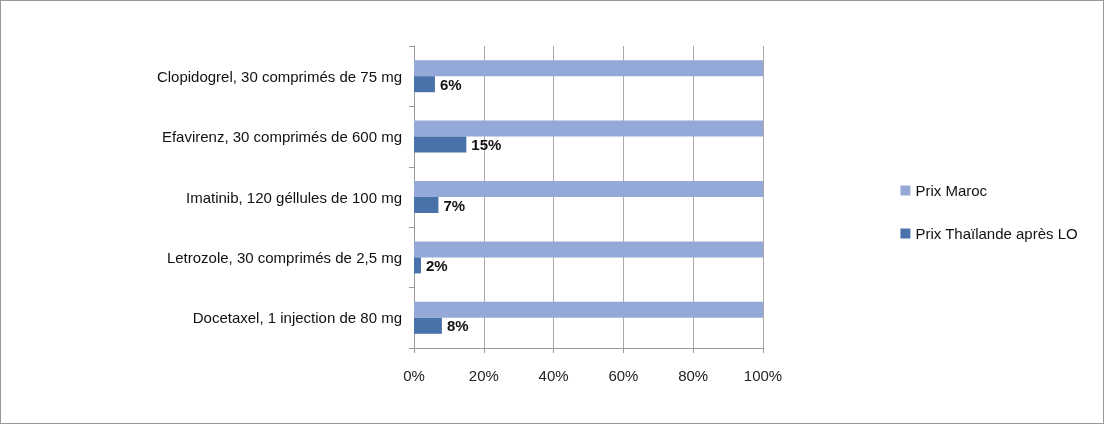 The width and height of the screenshot is (1104, 424). What do you see at coordinates (457, 326) in the screenshot?
I see `data-label: 8%` at bounding box center [457, 326].